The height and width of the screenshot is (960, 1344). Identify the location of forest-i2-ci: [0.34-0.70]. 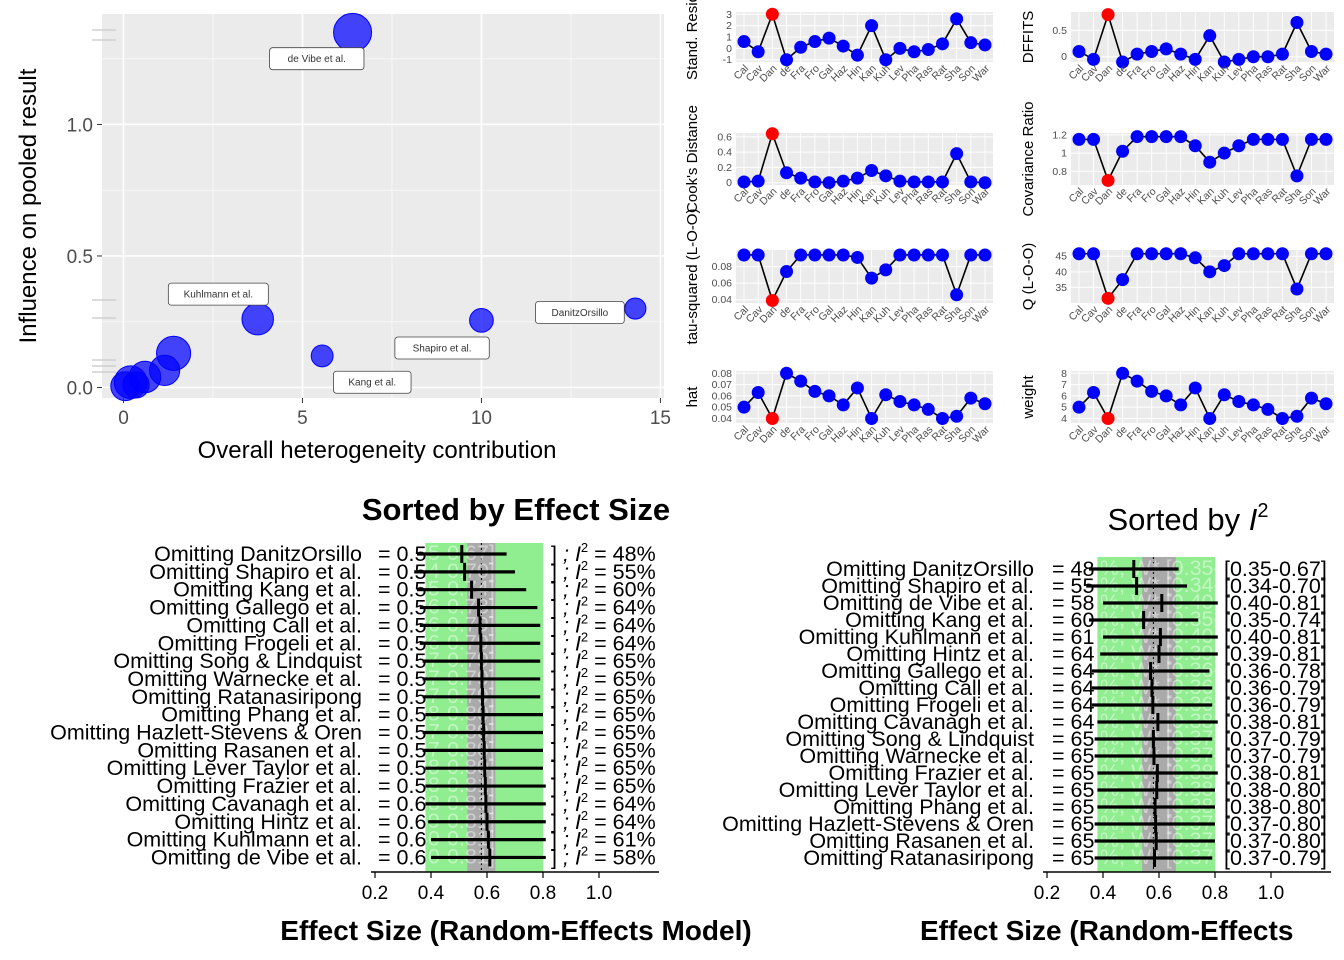
(1275, 586).